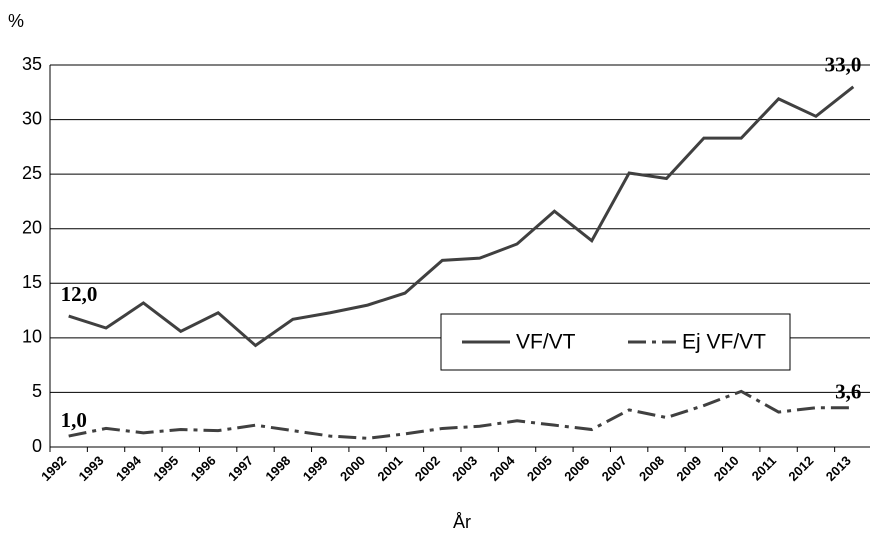 This screenshot has height=538, width=870. Describe the element at coordinates (688, 468) in the screenshot. I see `x-tick-label: 2009` at that location.